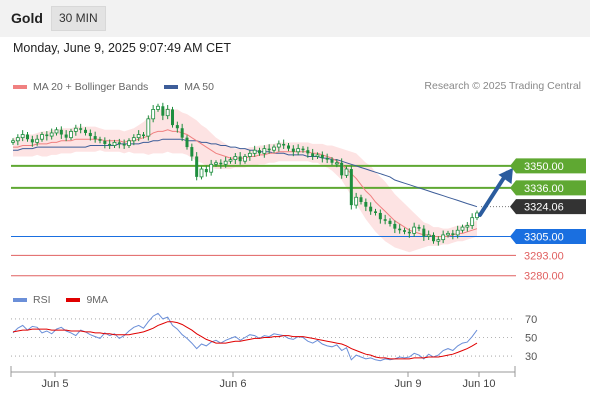 This screenshot has height=400, width=590. I want to click on legend-rsi-label: RSI, so click(42, 300).